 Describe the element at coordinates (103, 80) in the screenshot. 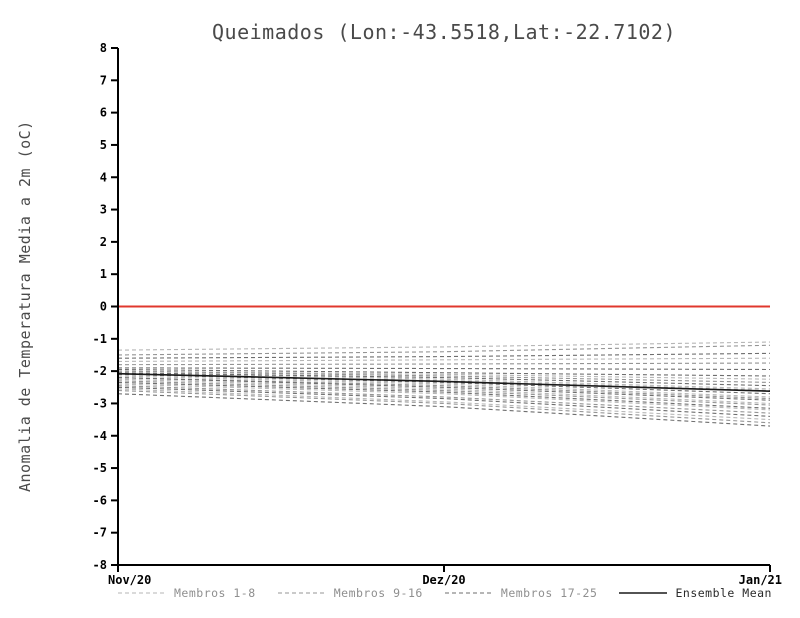

I see `y-tick-label: 7` at that location.